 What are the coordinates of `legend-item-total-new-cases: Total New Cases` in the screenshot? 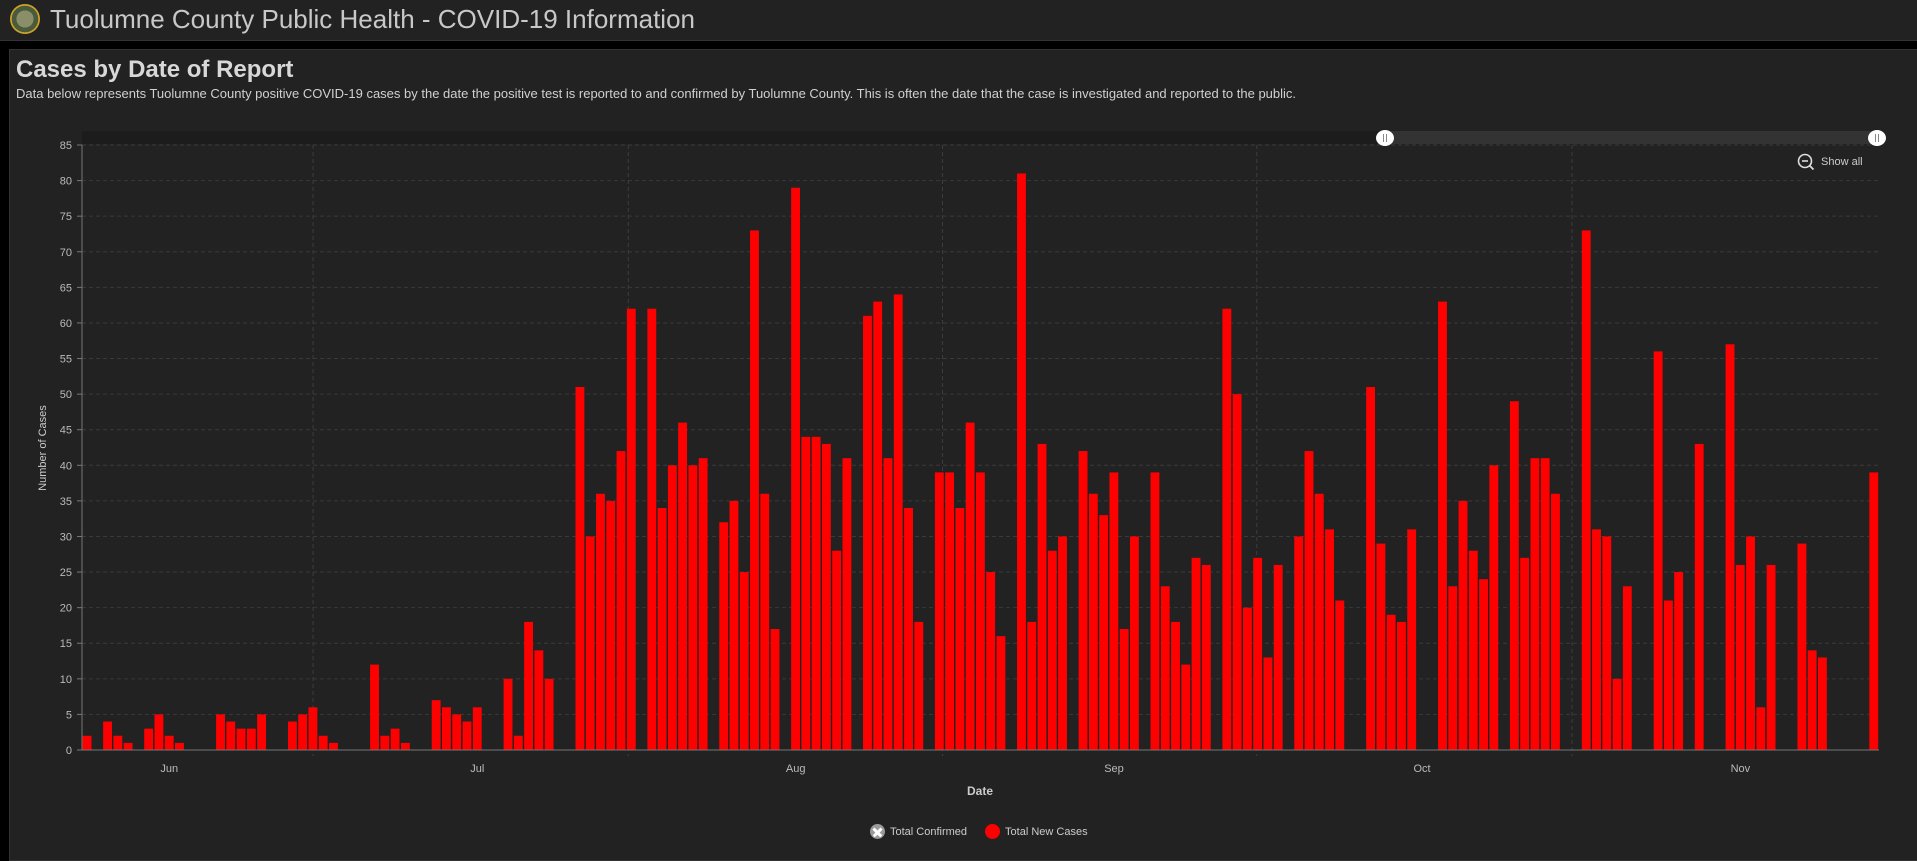 It's located at (1036, 831).